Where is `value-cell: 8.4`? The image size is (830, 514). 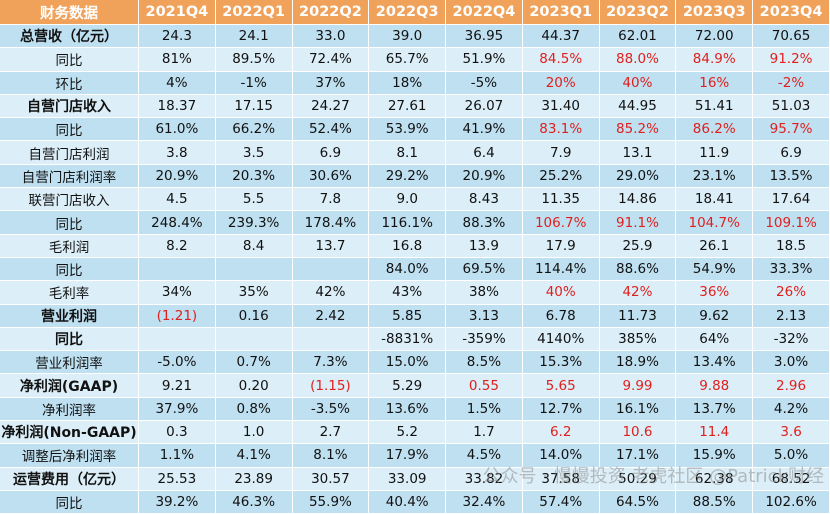
value-cell: 8.4 is located at coordinates (253, 245).